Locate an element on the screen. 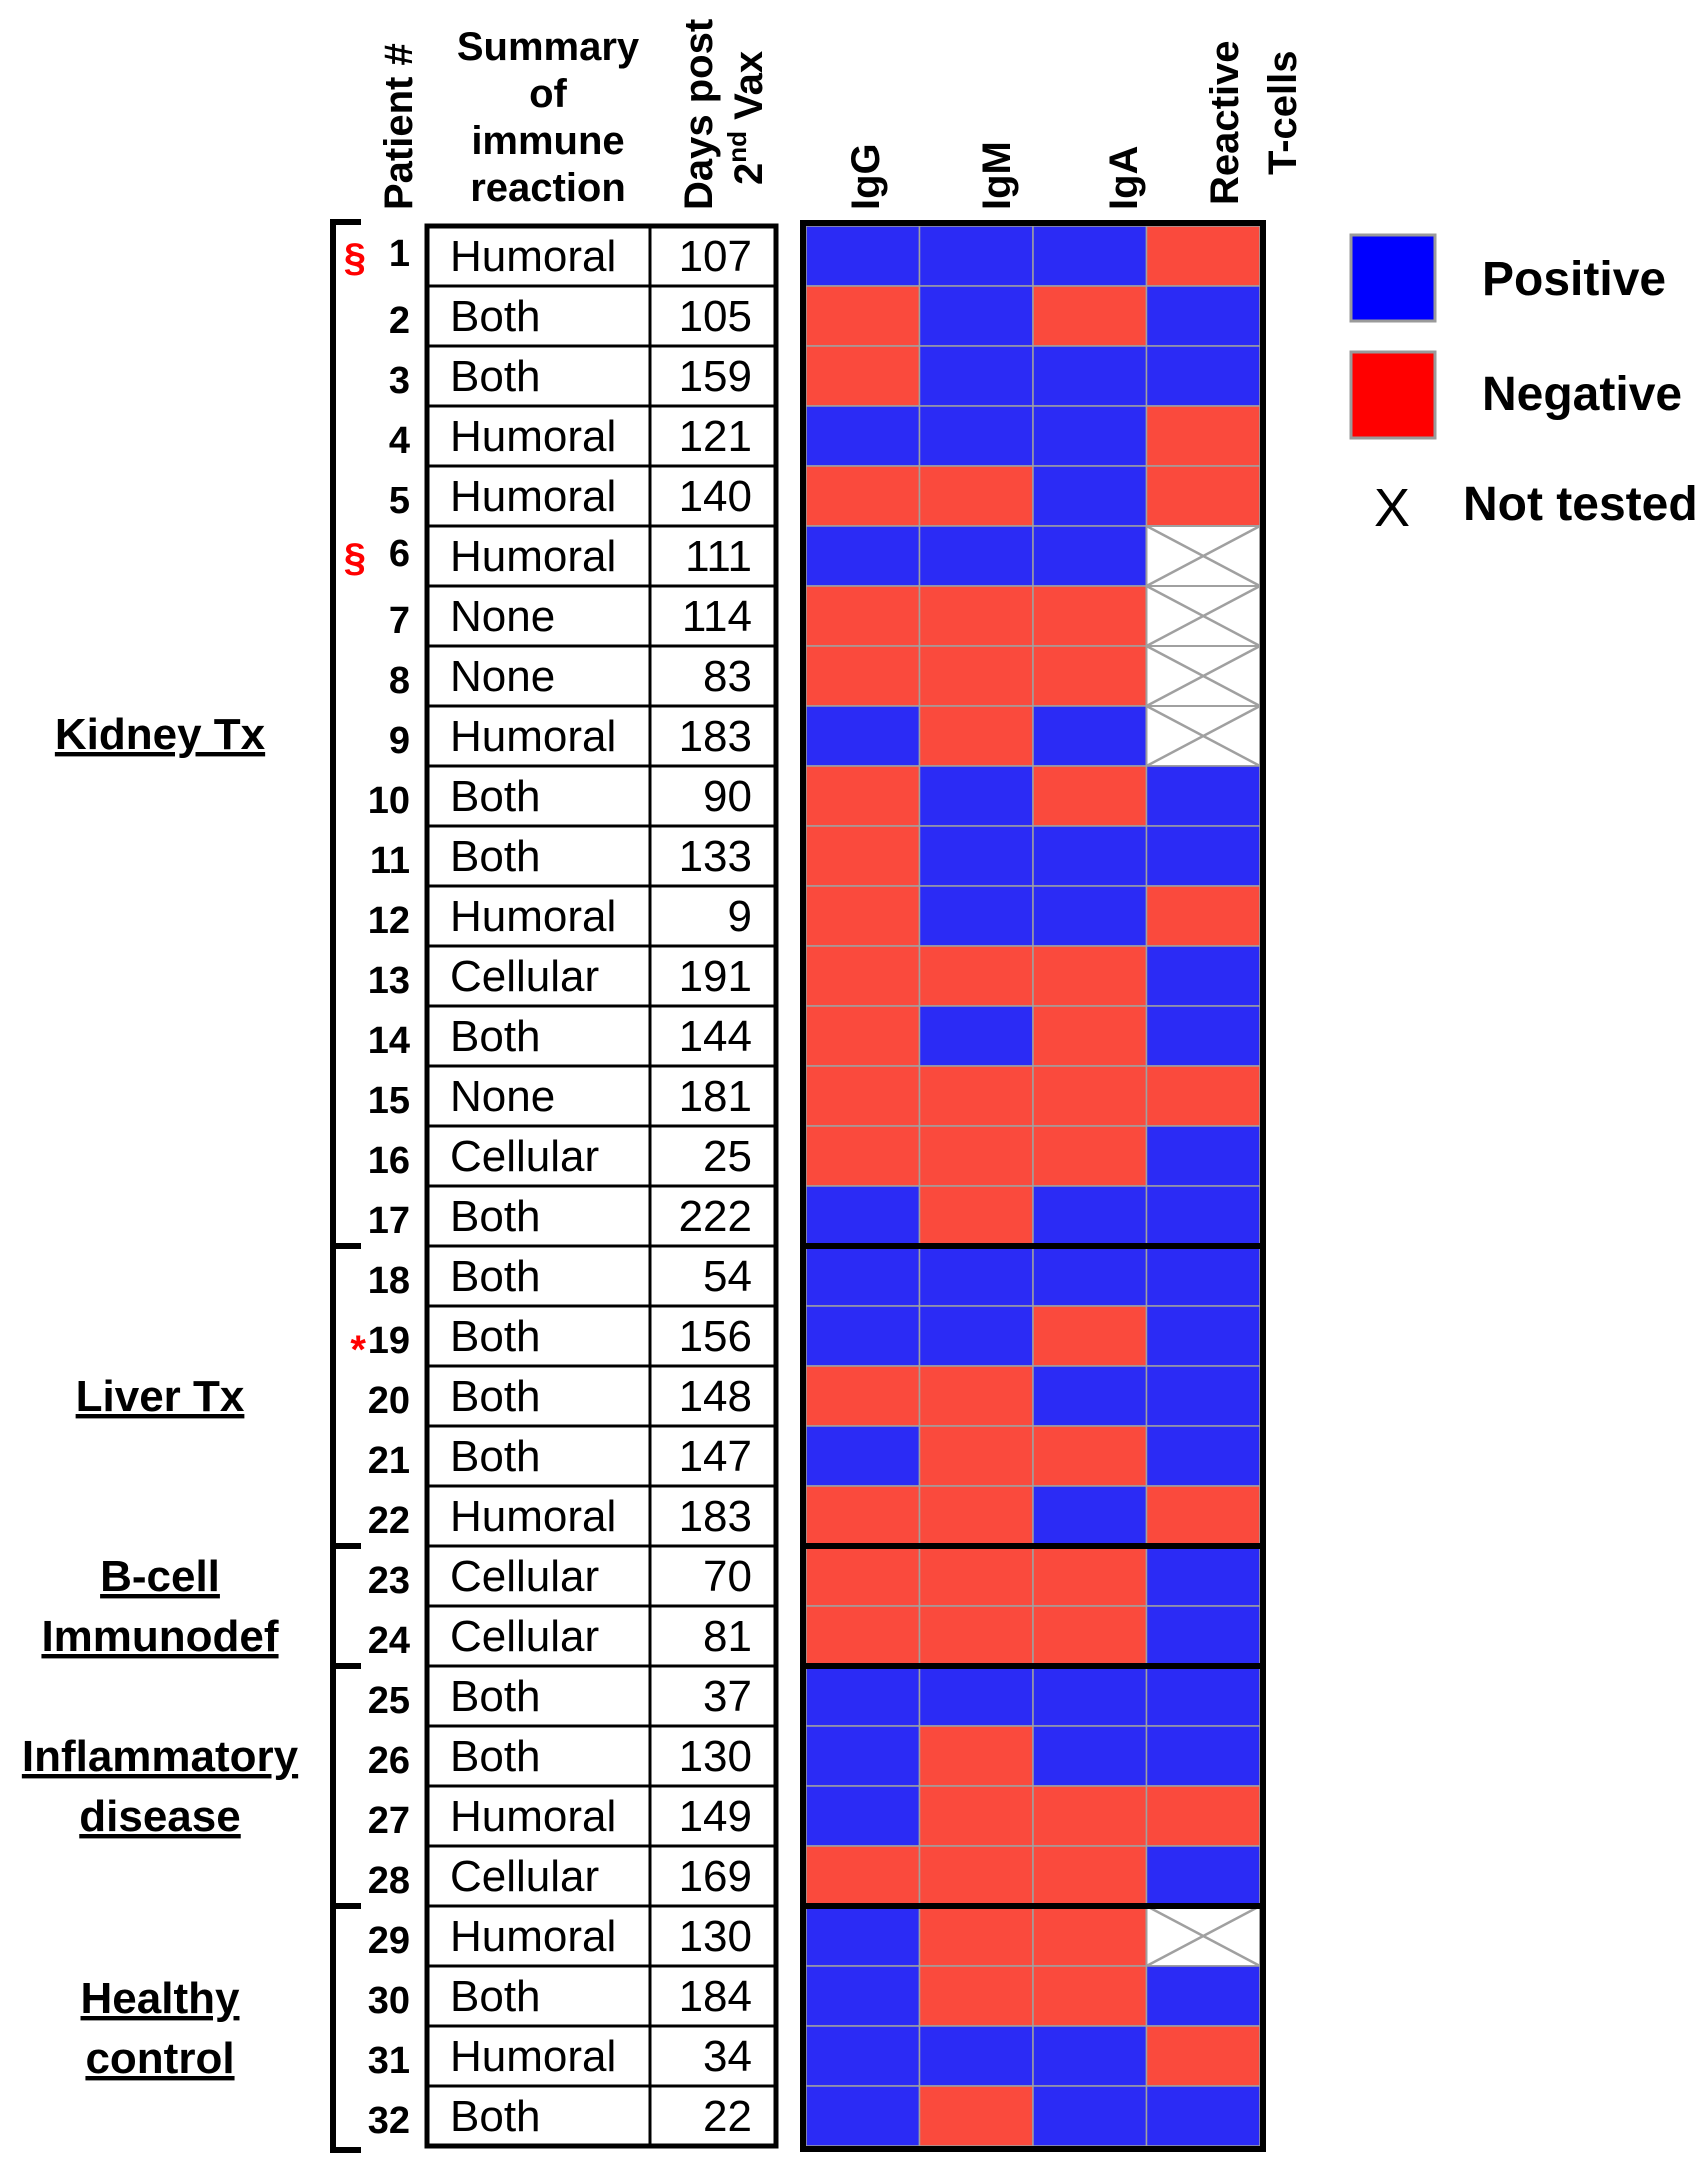 Image resolution: width=1705 pixels, height=2163 pixels. header-tcells-line2: T-cells is located at coordinates (1283, 112).